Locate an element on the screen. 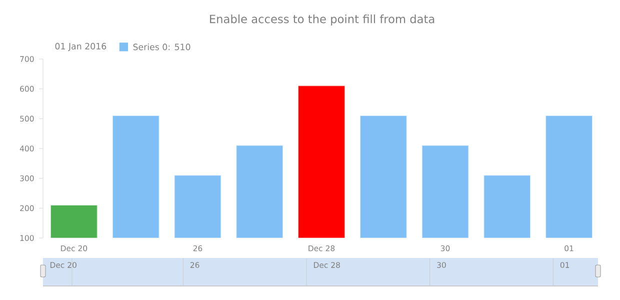 This screenshot has height=300, width=620. legend-label: Series 0: 510 is located at coordinates (161, 47).